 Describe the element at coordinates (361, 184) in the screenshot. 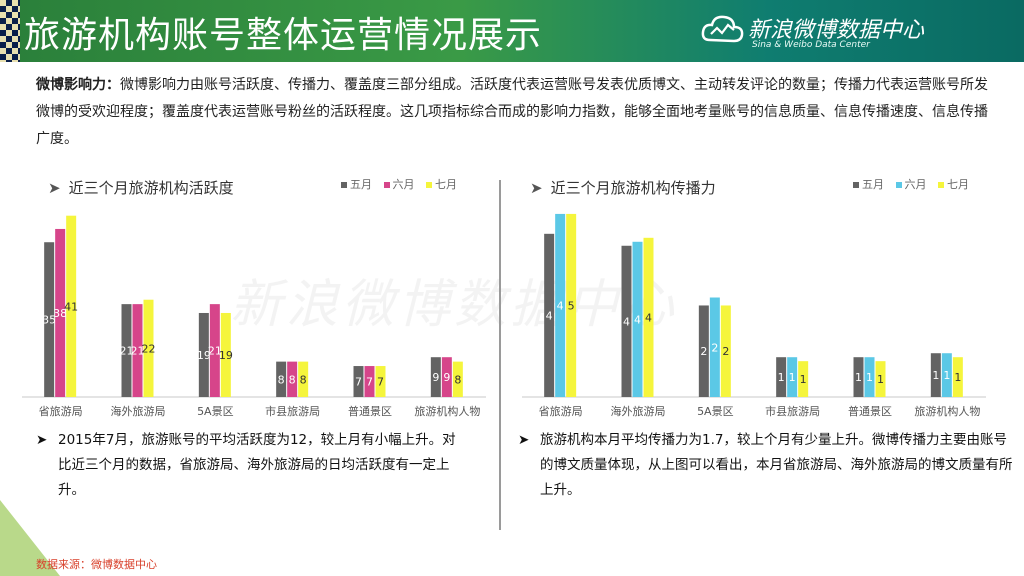

I see `legend-label: 五月` at that location.